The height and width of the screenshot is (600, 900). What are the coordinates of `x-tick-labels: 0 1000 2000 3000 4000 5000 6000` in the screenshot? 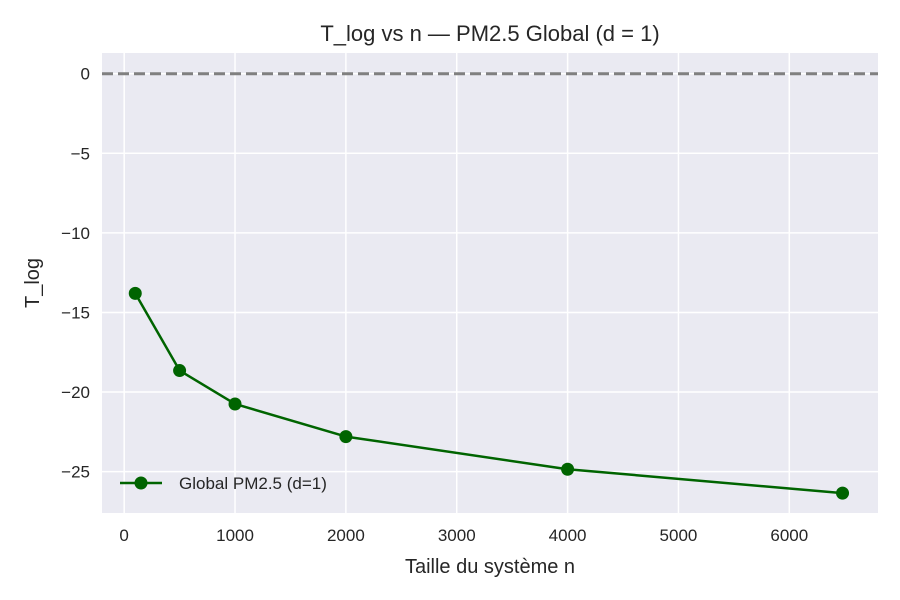 It's located at (463, 535).